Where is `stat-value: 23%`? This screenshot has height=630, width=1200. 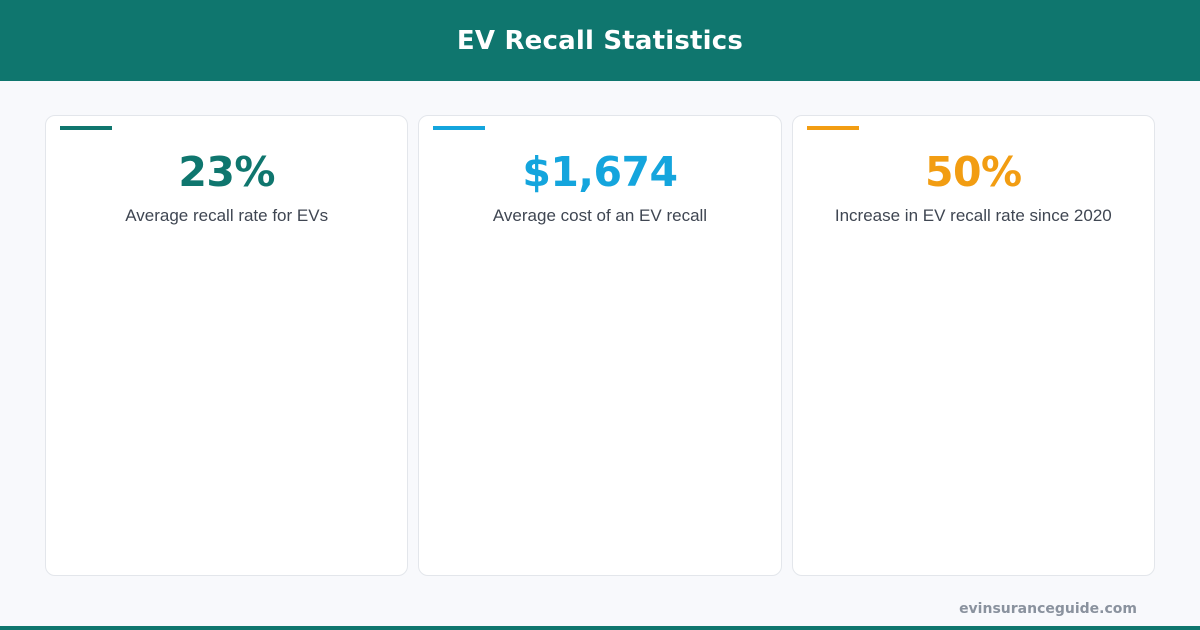
stat-value: 23% is located at coordinates (226, 172).